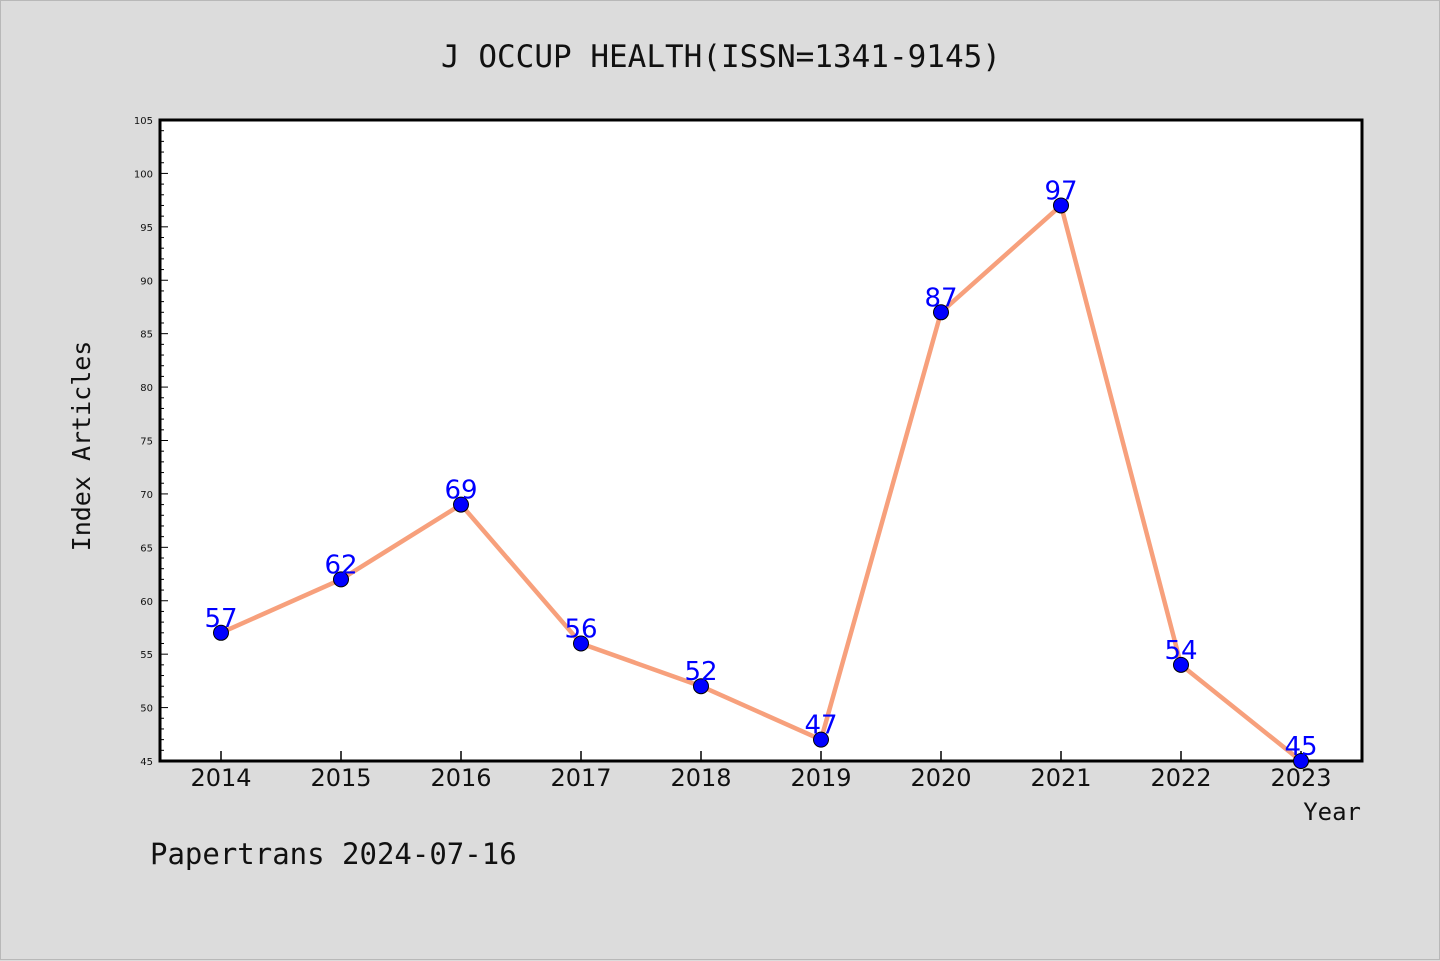  Describe the element at coordinates (146, 495) in the screenshot. I see `y-tick-label: 70` at that location.